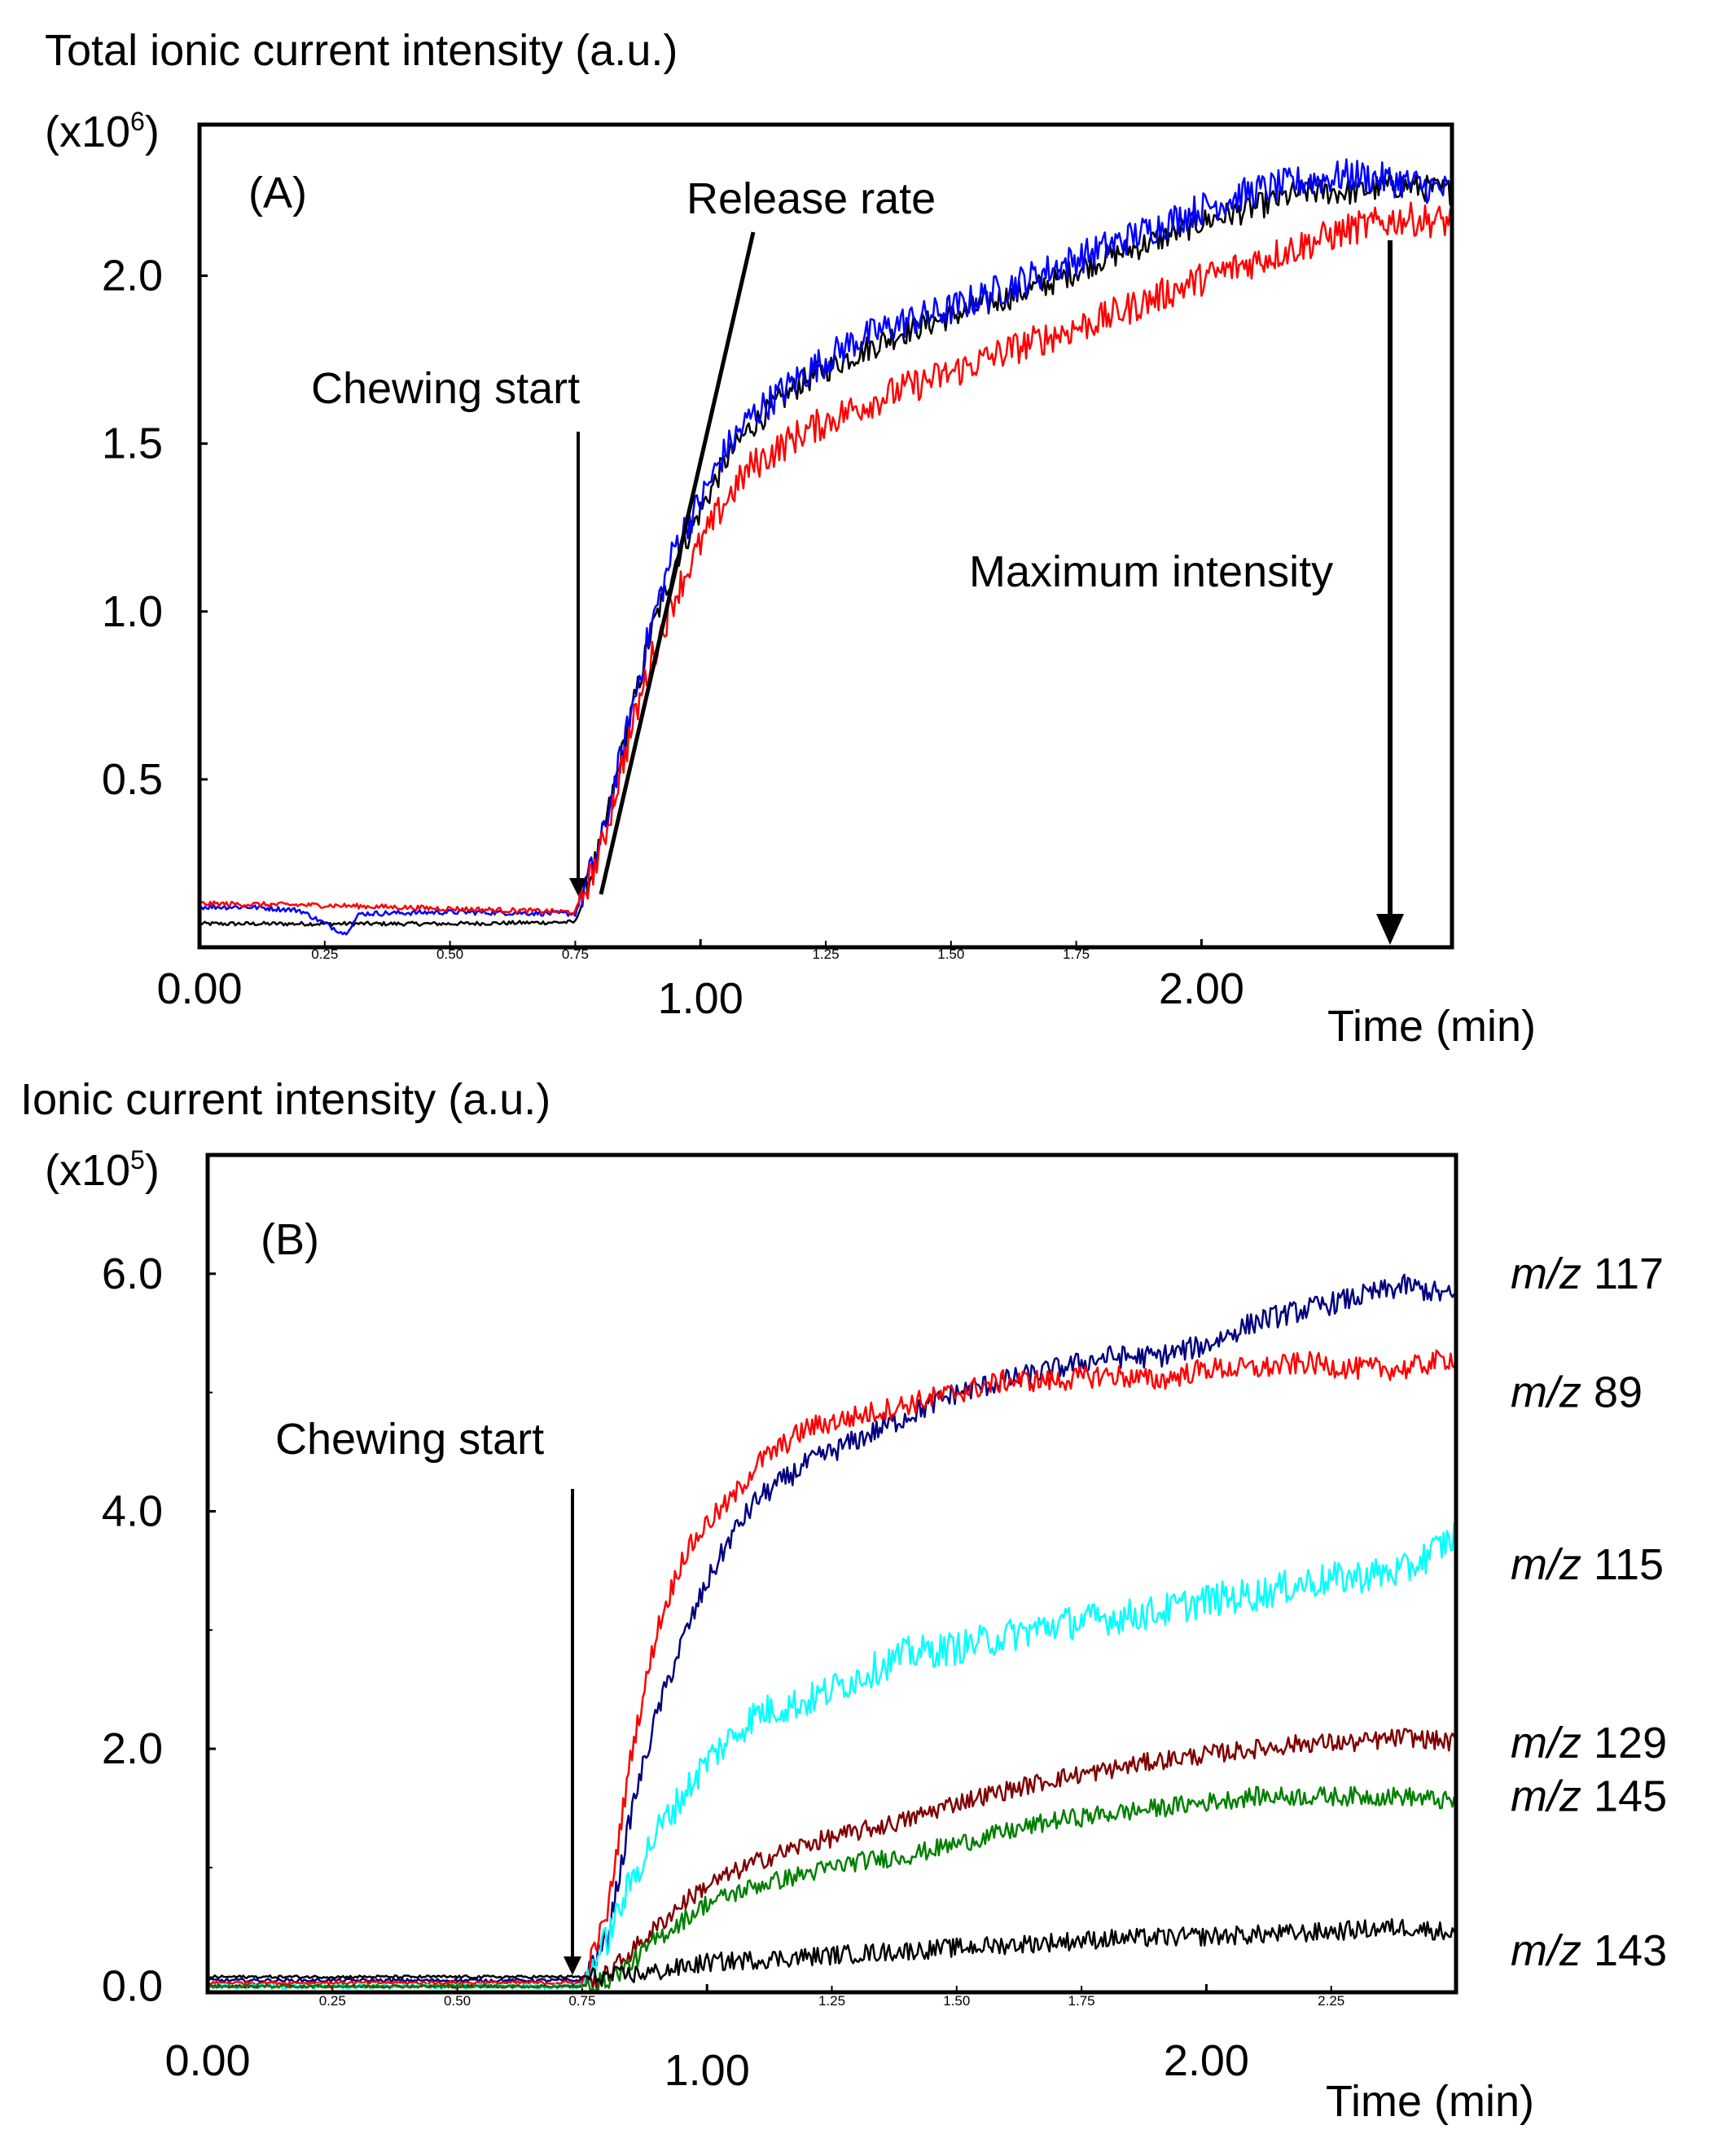 This screenshot has width=1715, height=2156. I want to click on panel-a-release-rate-label: Release rate, so click(811, 198).